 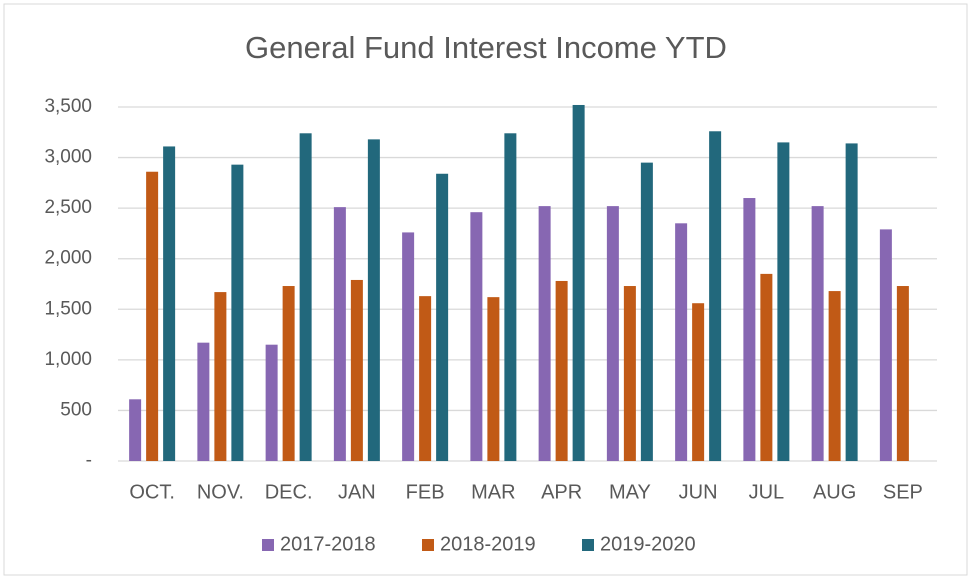 I want to click on x-tick-label: JAN, so click(x=357, y=492).